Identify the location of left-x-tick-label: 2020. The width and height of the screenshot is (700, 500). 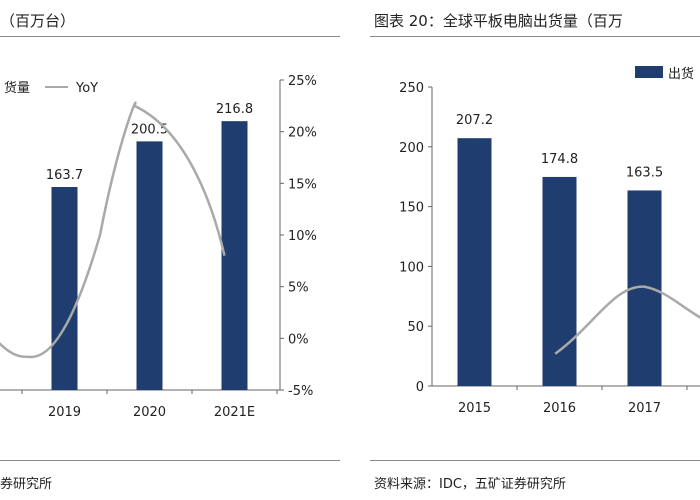
(149, 412).